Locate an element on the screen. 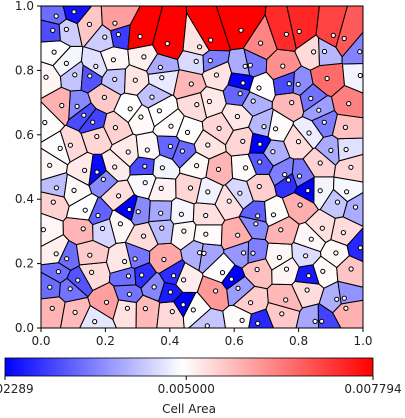  x-axis: 0.0 0.2 0.4 0.6 0.8 1.0 is located at coordinates (202, 338).